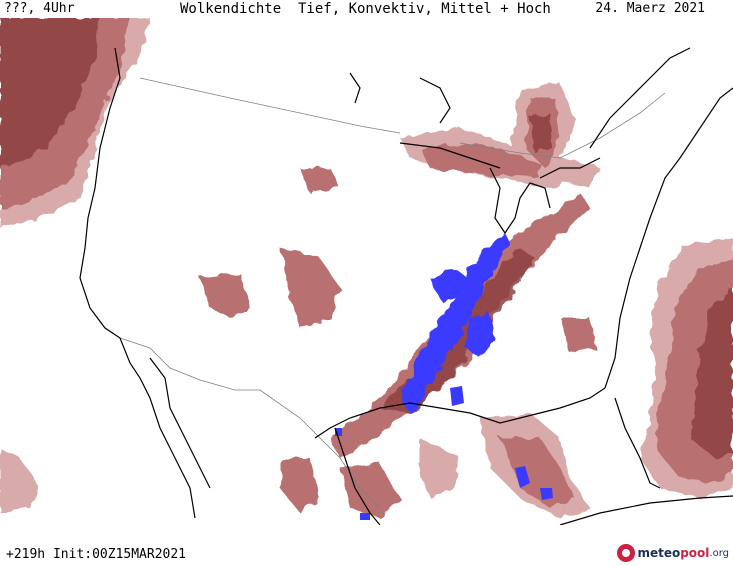 The width and height of the screenshot is (733, 566). Describe the element at coordinates (659, 553) in the screenshot. I see `logo-text-meteo: meteo` at that location.